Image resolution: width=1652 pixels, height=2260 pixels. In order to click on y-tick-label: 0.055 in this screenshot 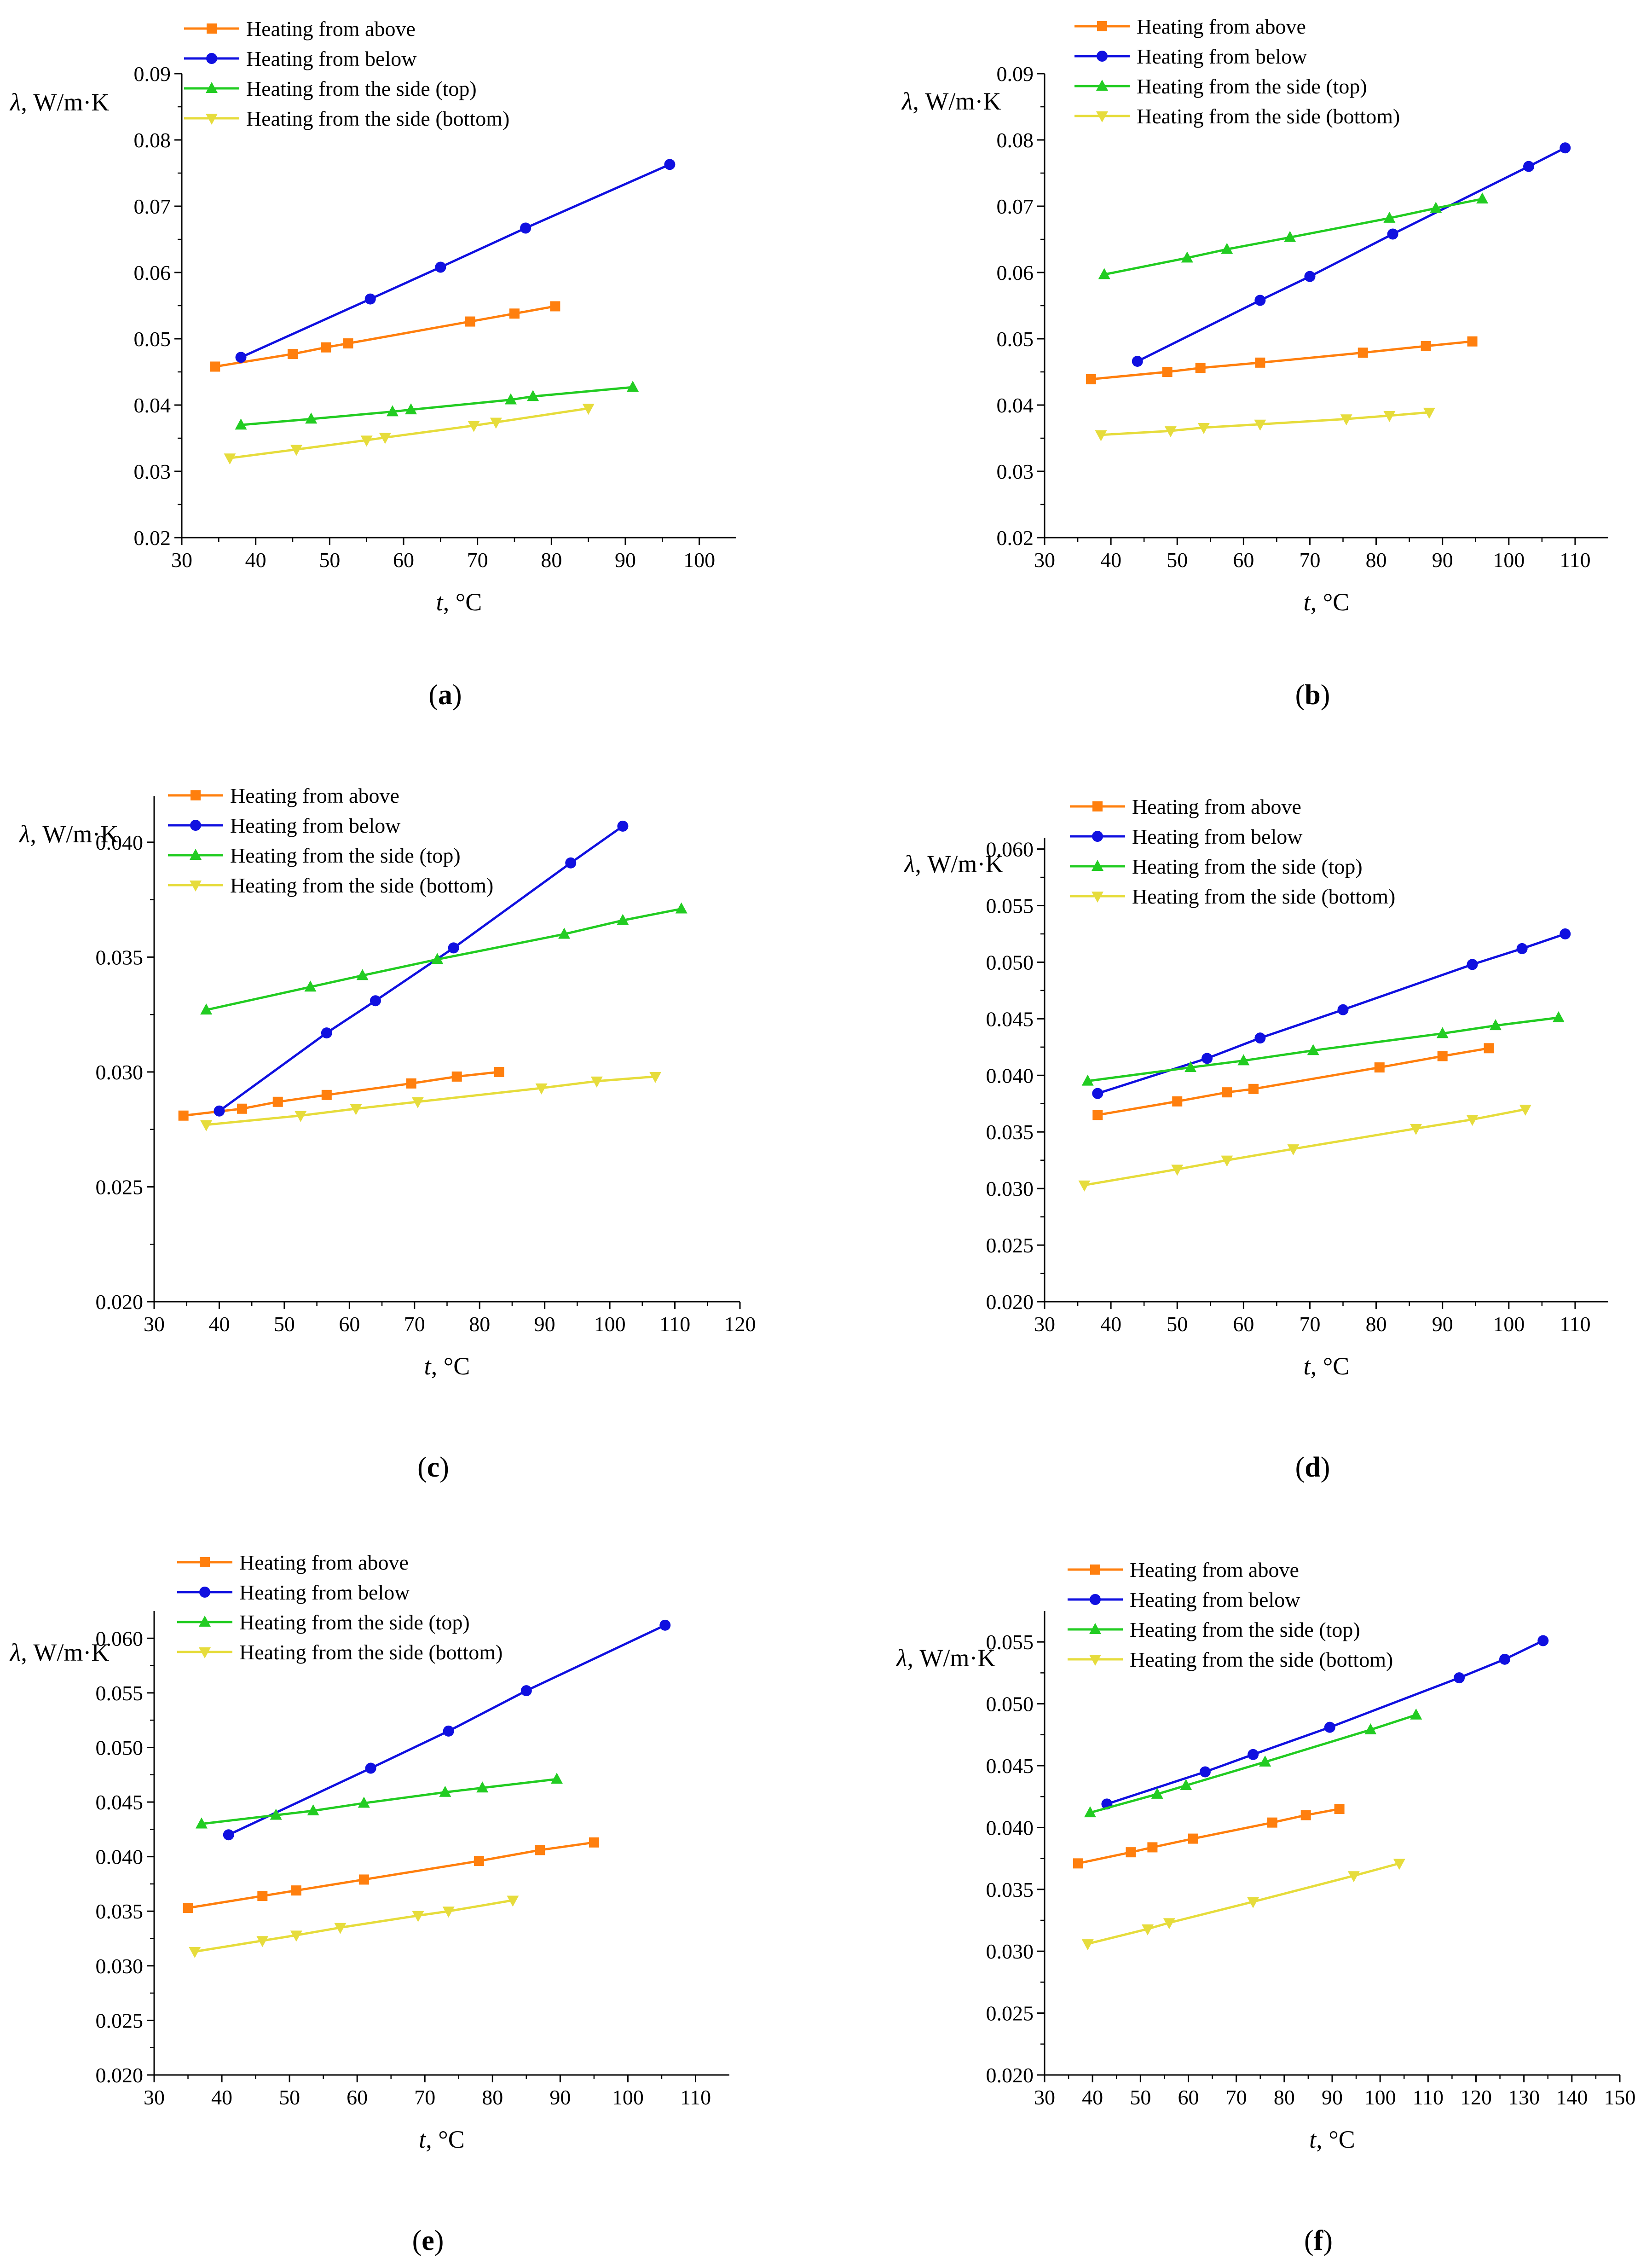, I will do `click(1010, 1642)`.